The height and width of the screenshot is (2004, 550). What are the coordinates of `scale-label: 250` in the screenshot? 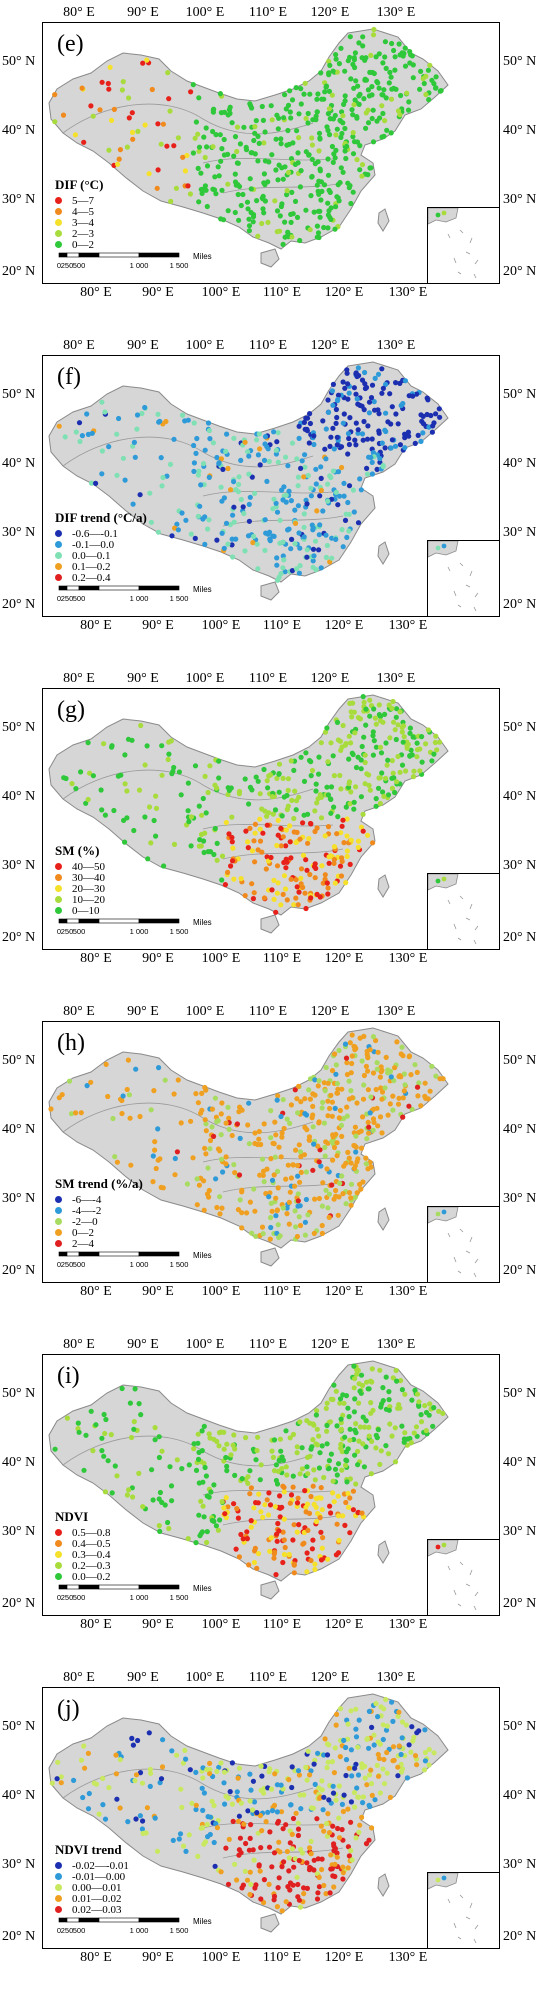 It's located at (67, 1930).